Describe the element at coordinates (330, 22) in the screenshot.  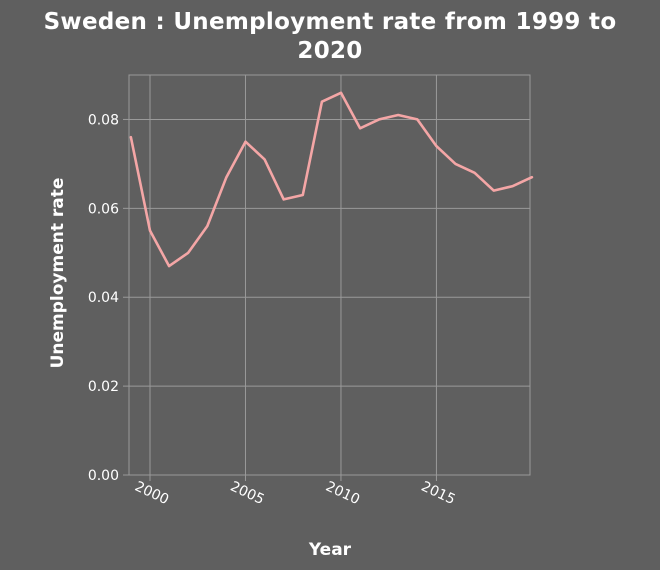
I see `chart-title-line-1: Sweden : Unemployment rate from 1999 to` at that location.